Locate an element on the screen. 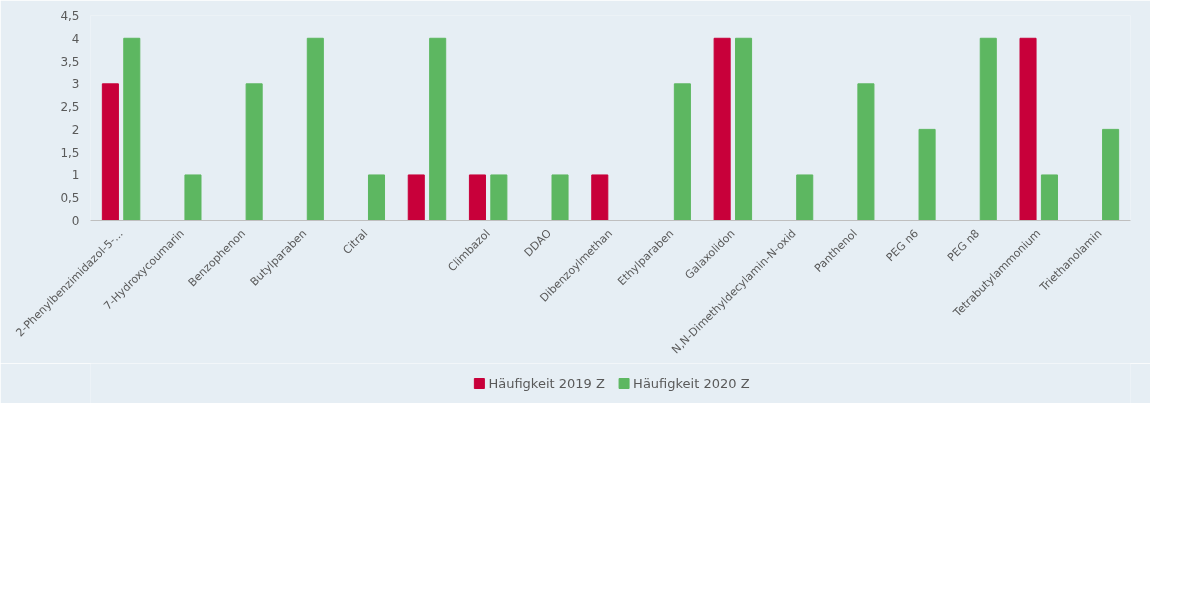 The image size is (1186, 596). y-tick-label: 1,5 is located at coordinates (70, 152).